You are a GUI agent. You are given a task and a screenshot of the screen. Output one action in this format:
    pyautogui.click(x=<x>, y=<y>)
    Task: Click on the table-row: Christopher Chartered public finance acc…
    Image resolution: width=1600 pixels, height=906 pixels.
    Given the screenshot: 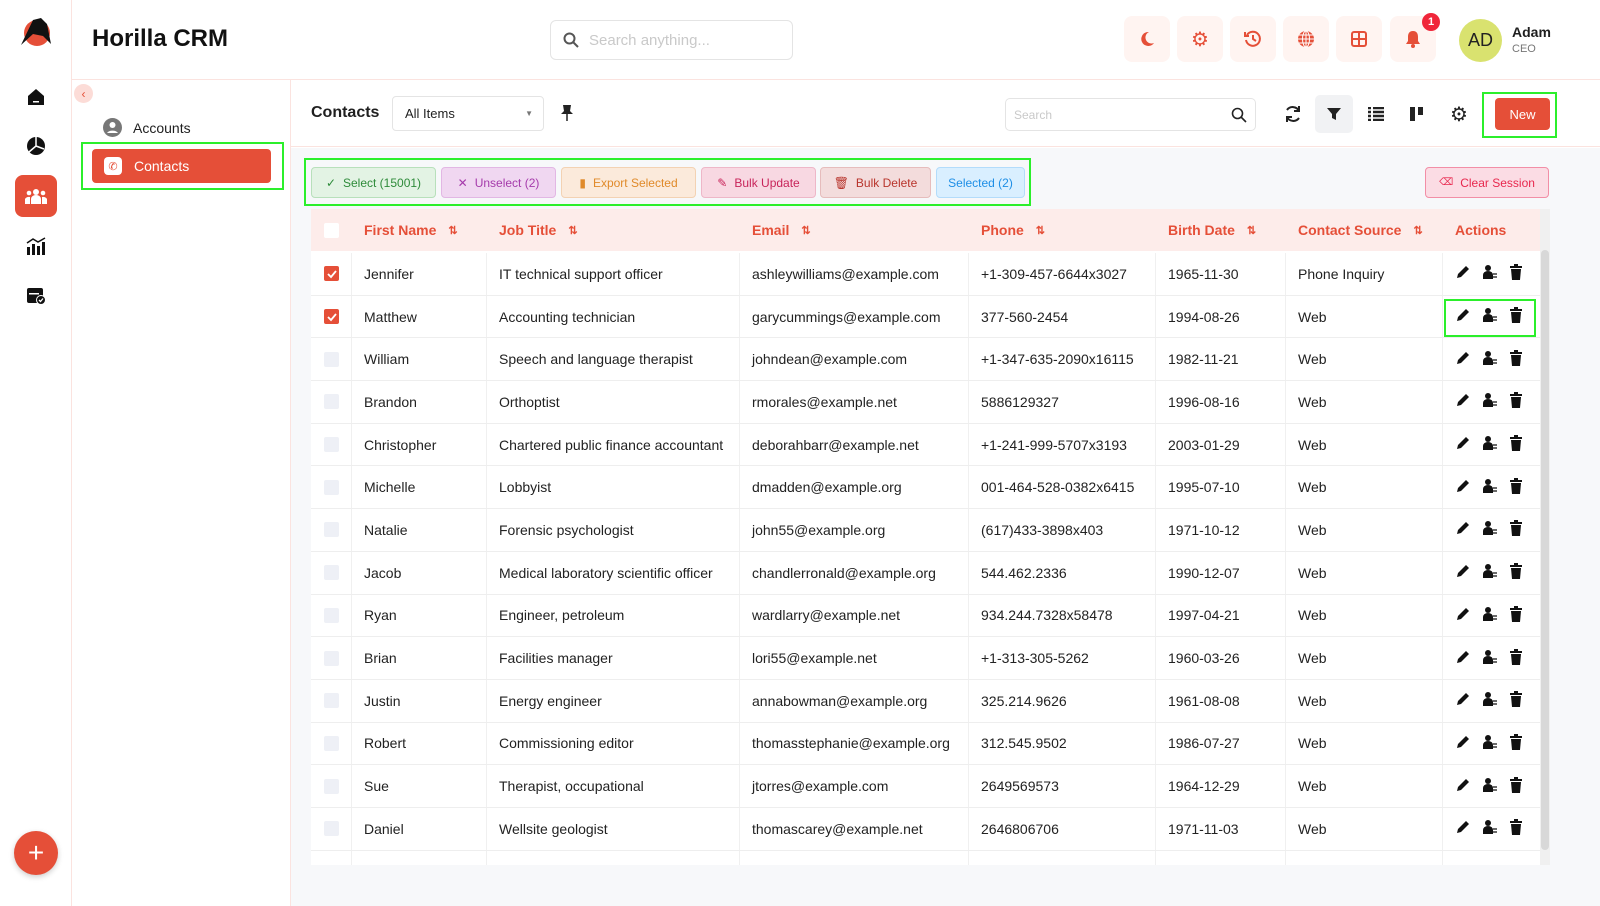 What is the action you would take?
    pyautogui.click(x=925, y=445)
    